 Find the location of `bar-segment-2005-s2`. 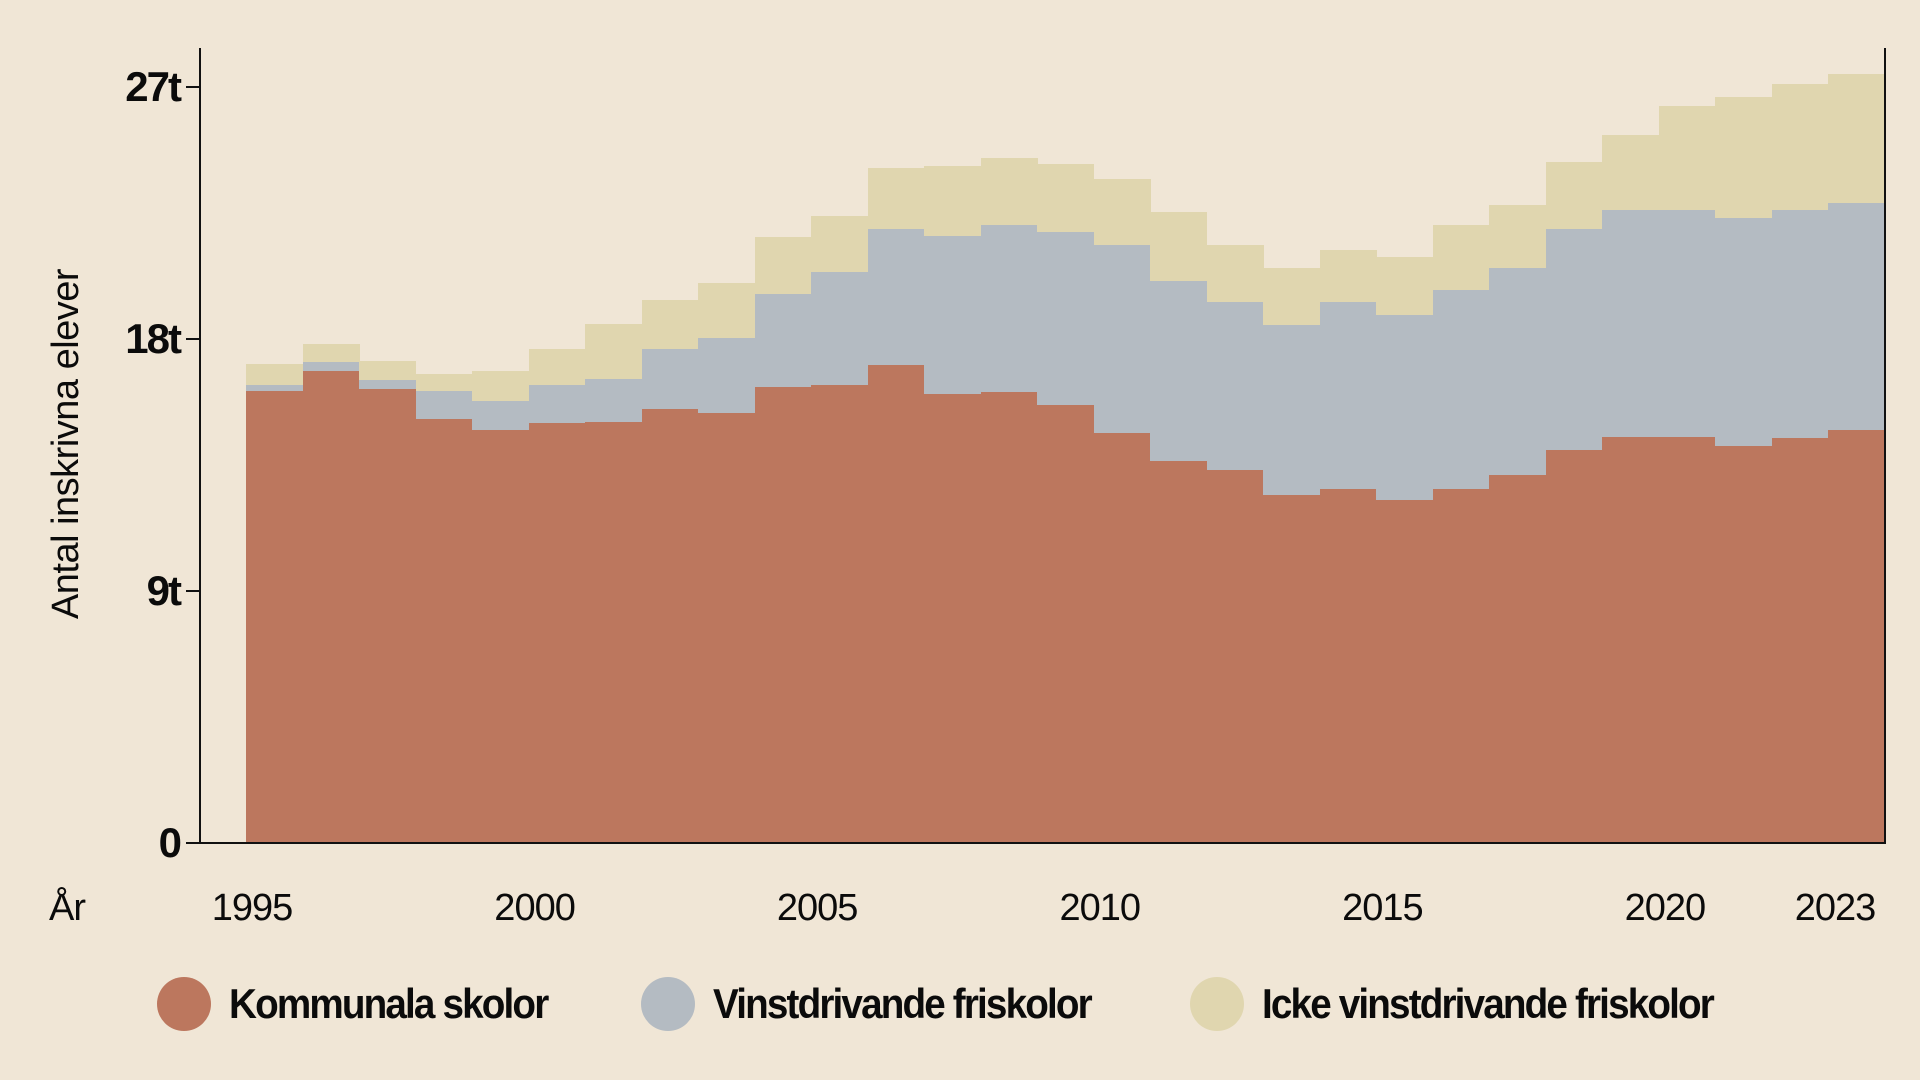

bar-segment-2005-s2 is located at coordinates (840, 244).